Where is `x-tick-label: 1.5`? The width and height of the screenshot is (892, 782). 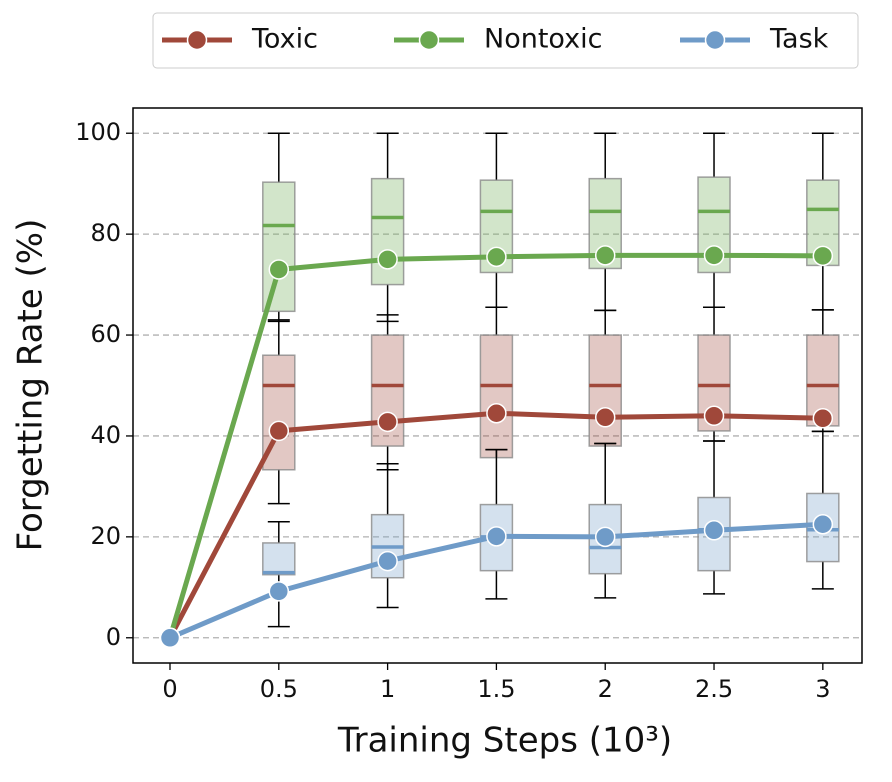 x-tick-label: 1.5 is located at coordinates (496, 689).